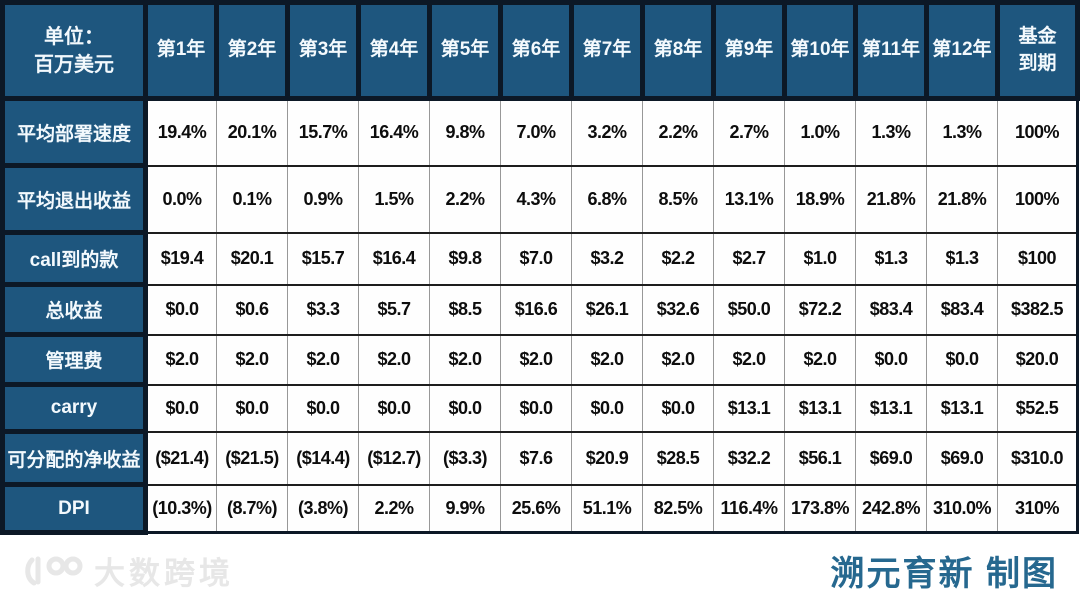  I want to click on table-cell: $310.0, so click(1037, 458).